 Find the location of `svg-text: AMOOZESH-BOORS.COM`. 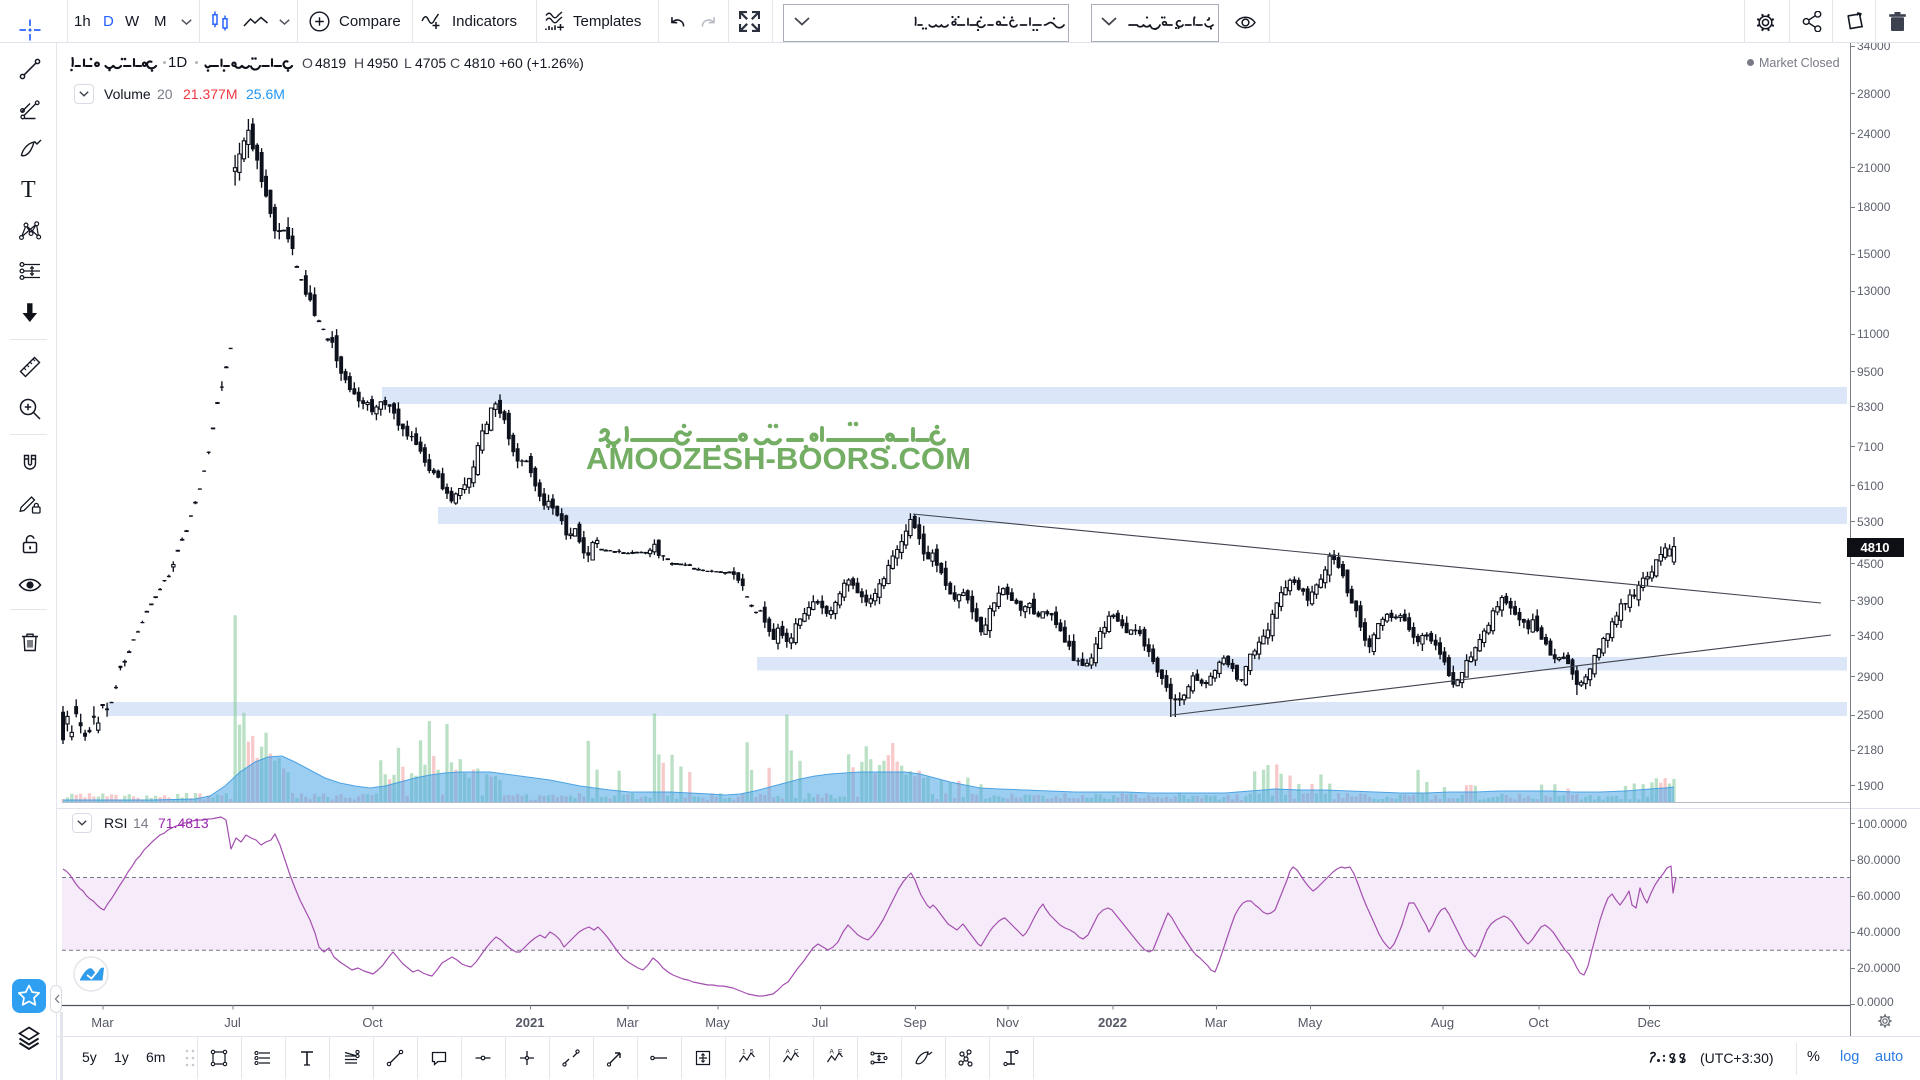

svg-text: AMOOZESH-BOORS.COM is located at coordinates (778, 458).